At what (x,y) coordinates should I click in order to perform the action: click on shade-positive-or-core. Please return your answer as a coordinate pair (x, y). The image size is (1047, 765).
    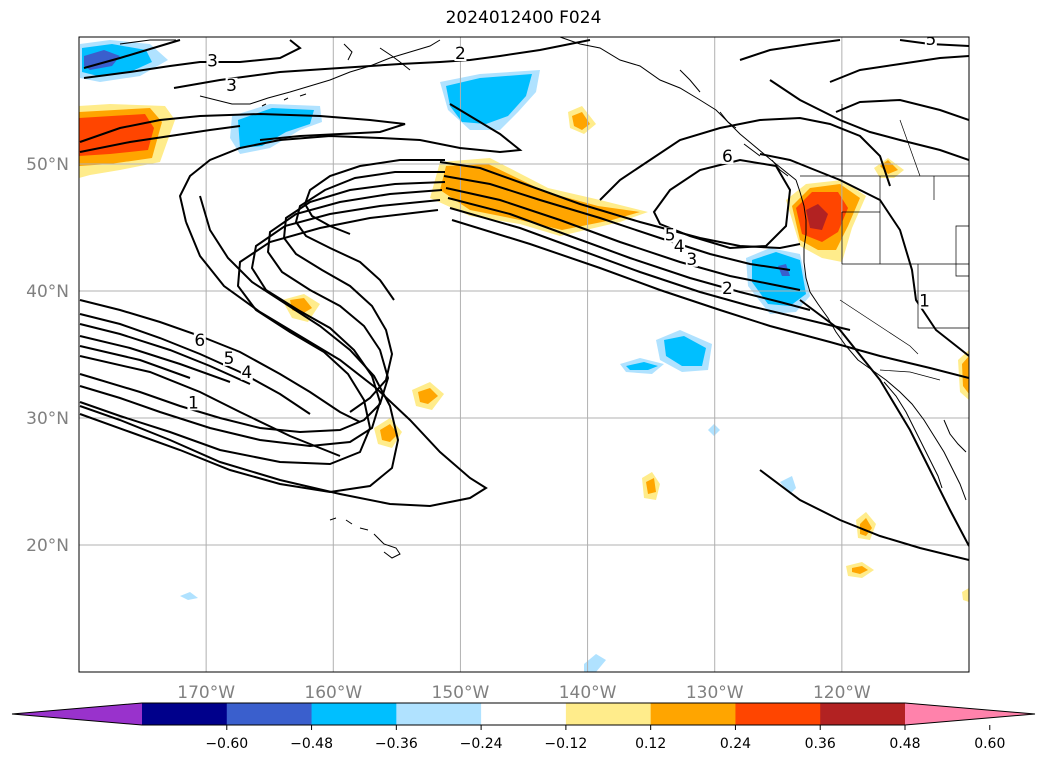
    Looking at the image, I should click on (817, 217).